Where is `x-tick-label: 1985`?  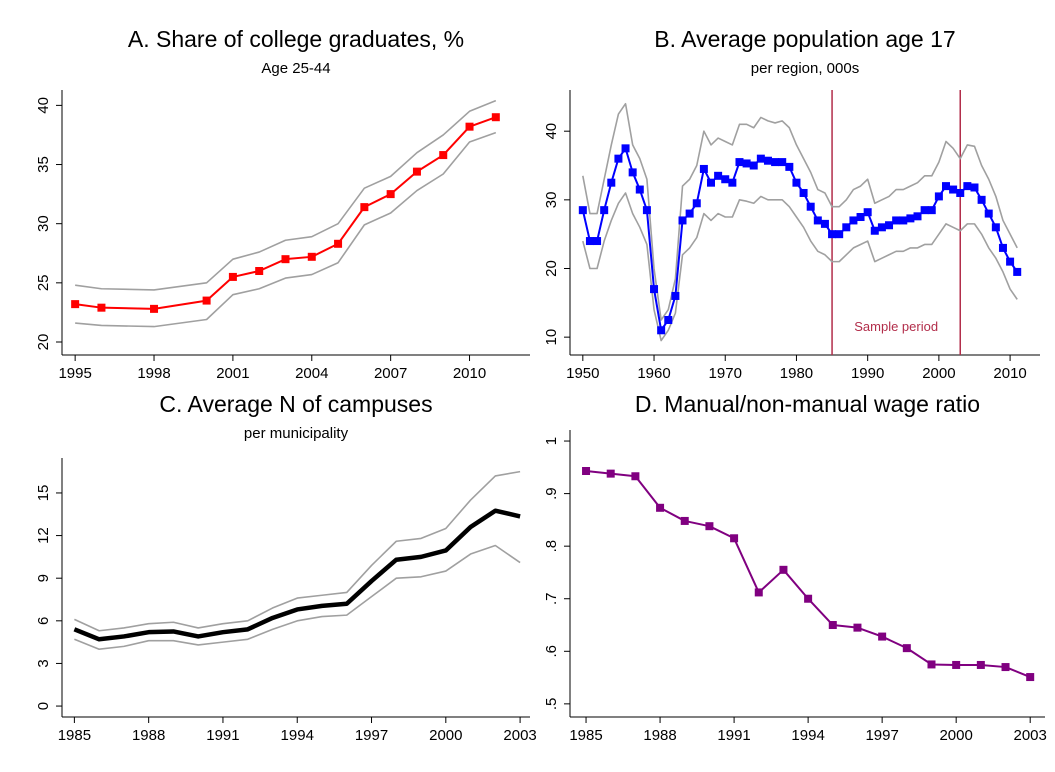
x-tick-label: 1985 is located at coordinates (74, 735).